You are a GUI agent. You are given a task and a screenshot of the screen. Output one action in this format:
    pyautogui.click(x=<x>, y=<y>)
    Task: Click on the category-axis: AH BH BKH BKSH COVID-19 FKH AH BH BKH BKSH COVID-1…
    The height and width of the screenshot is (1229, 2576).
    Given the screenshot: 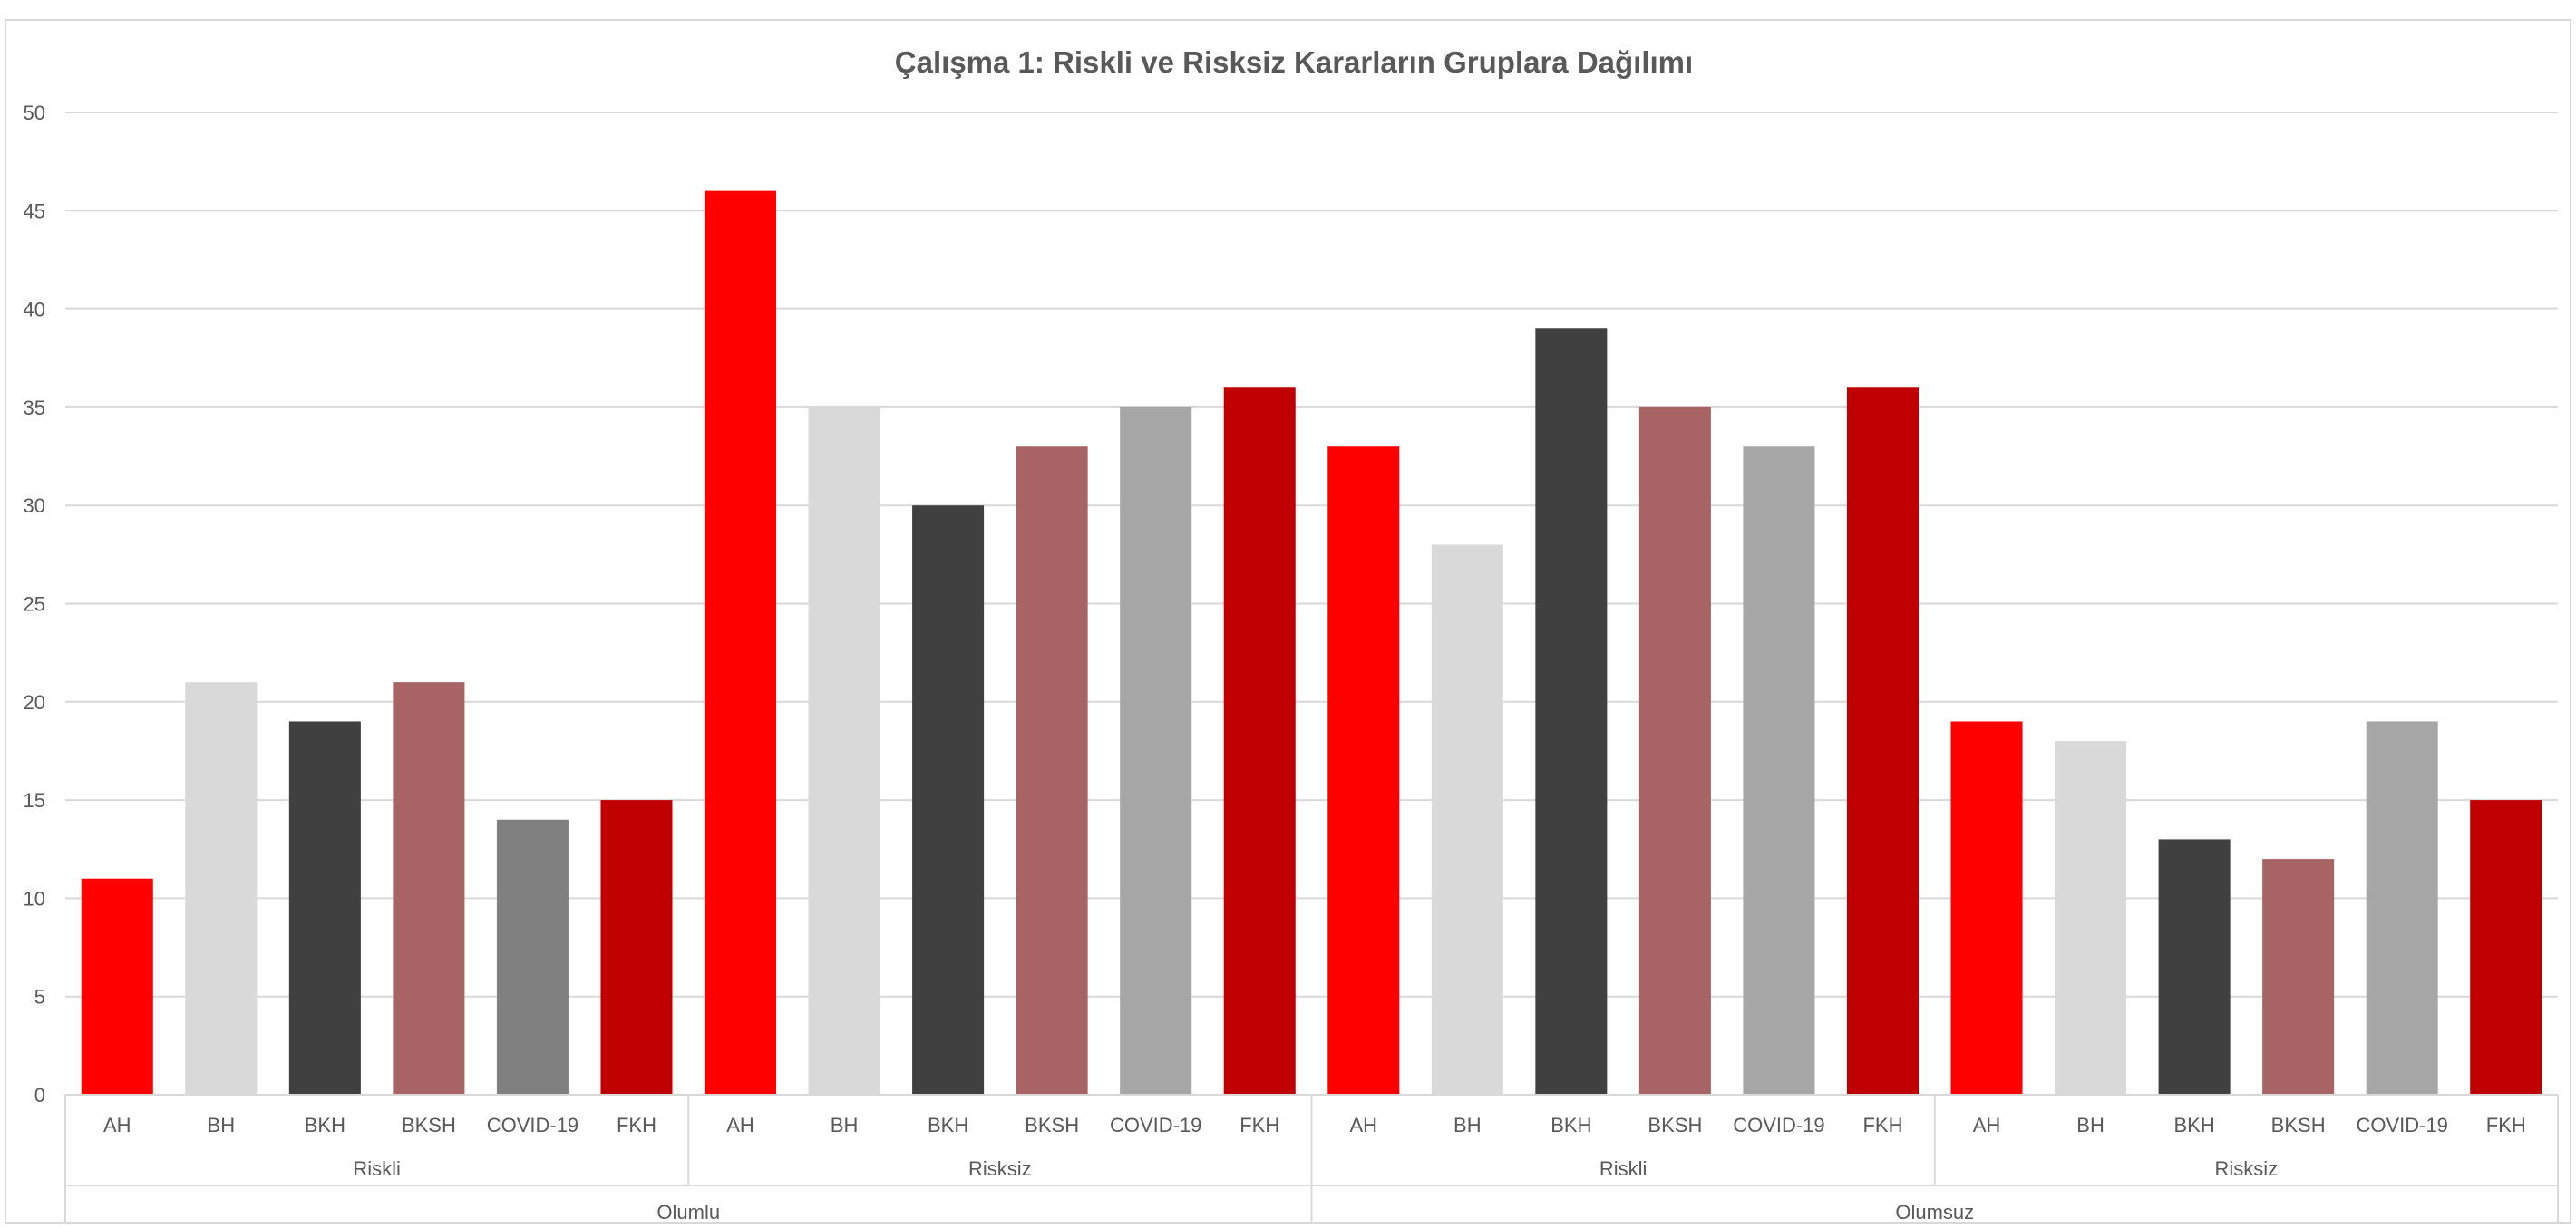 What is the action you would take?
    pyautogui.click(x=1311, y=1159)
    